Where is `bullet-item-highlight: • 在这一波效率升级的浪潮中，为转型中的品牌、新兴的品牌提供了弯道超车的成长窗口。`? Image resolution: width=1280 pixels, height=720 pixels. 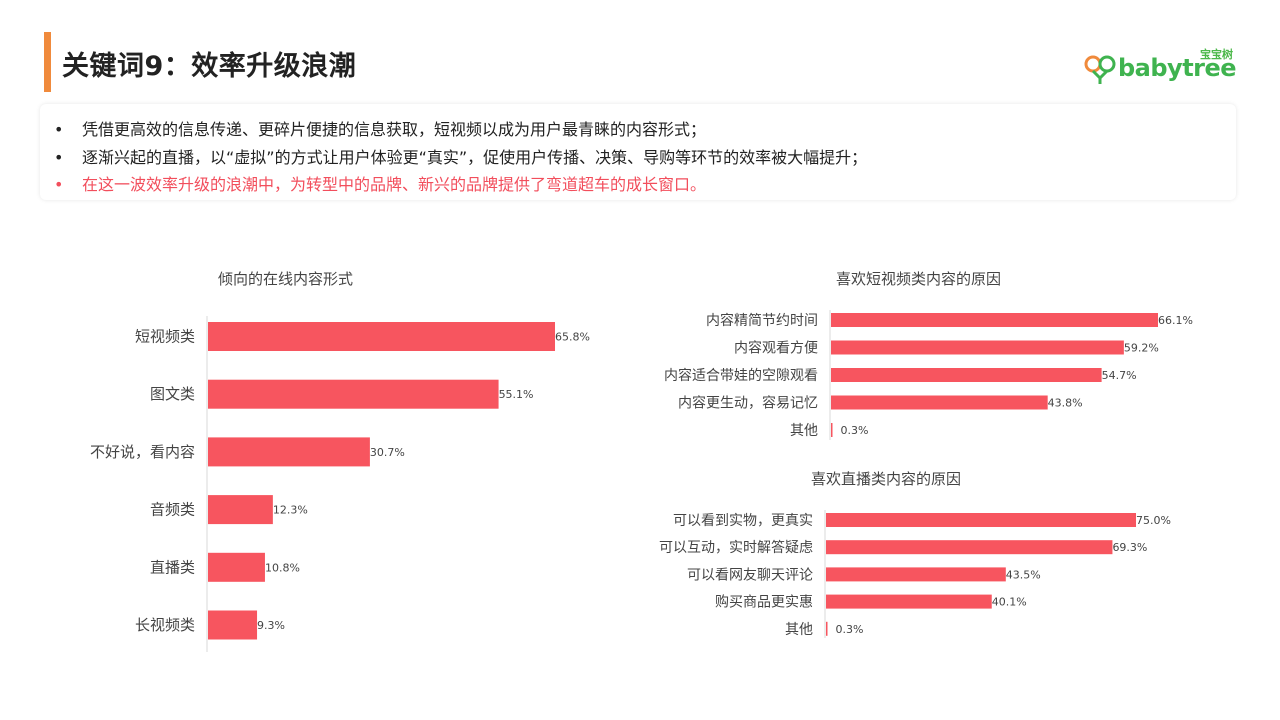
bullet-item-highlight: • 在这一波效率升级的浪潮中，为转型中的品牌、新兴的品牌提供了弯道超车的成长窗口。 is located at coordinates (380, 183).